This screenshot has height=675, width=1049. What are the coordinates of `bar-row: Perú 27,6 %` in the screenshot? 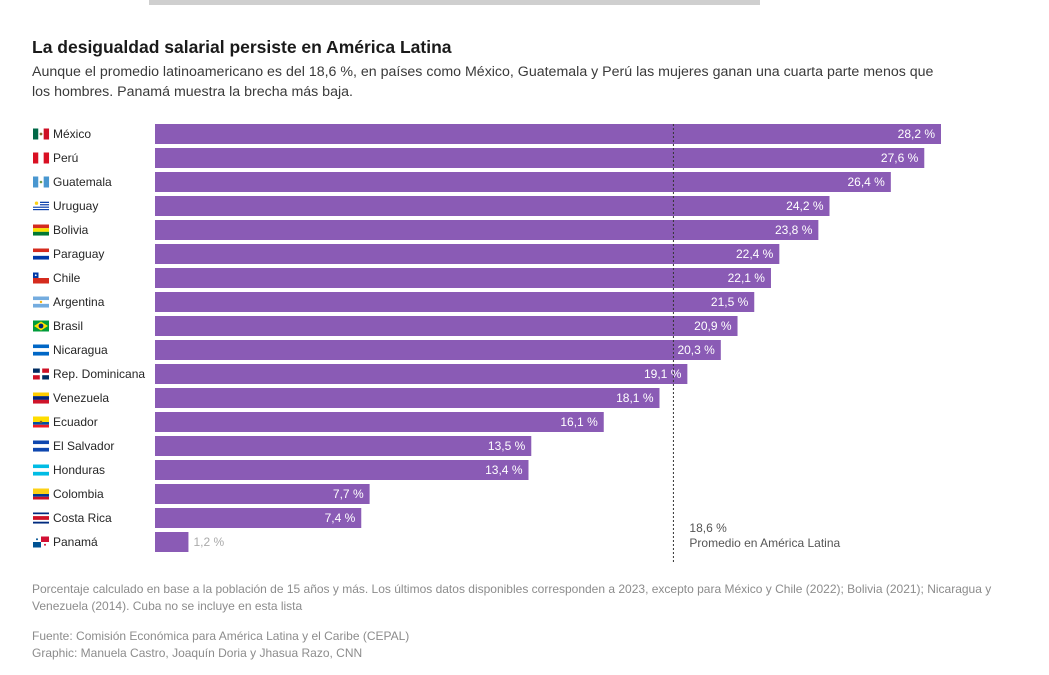 It's located at (479, 158).